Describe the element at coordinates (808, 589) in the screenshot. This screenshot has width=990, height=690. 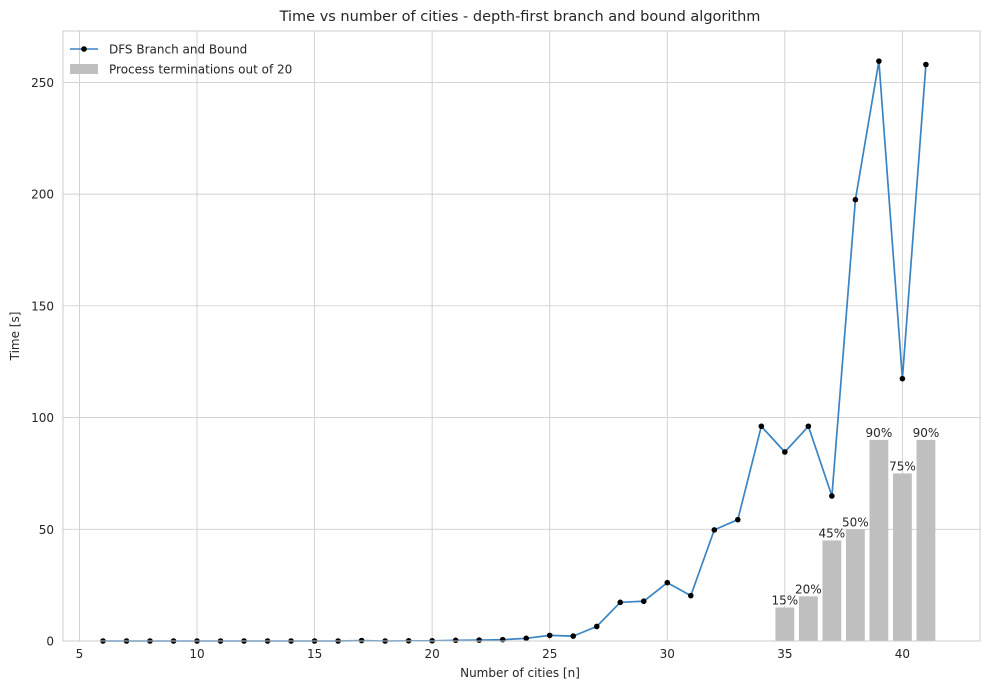
I see `bar-data-label: 20%` at that location.